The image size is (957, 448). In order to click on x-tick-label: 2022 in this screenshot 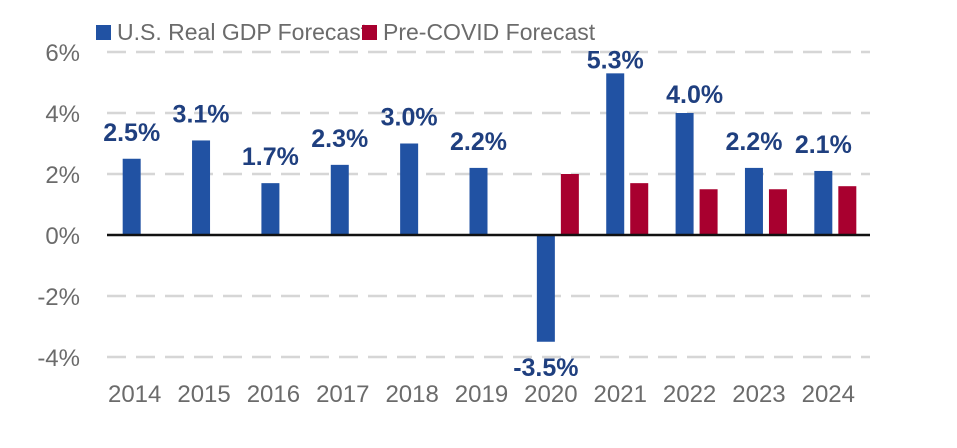, I will do `click(689, 394)`.